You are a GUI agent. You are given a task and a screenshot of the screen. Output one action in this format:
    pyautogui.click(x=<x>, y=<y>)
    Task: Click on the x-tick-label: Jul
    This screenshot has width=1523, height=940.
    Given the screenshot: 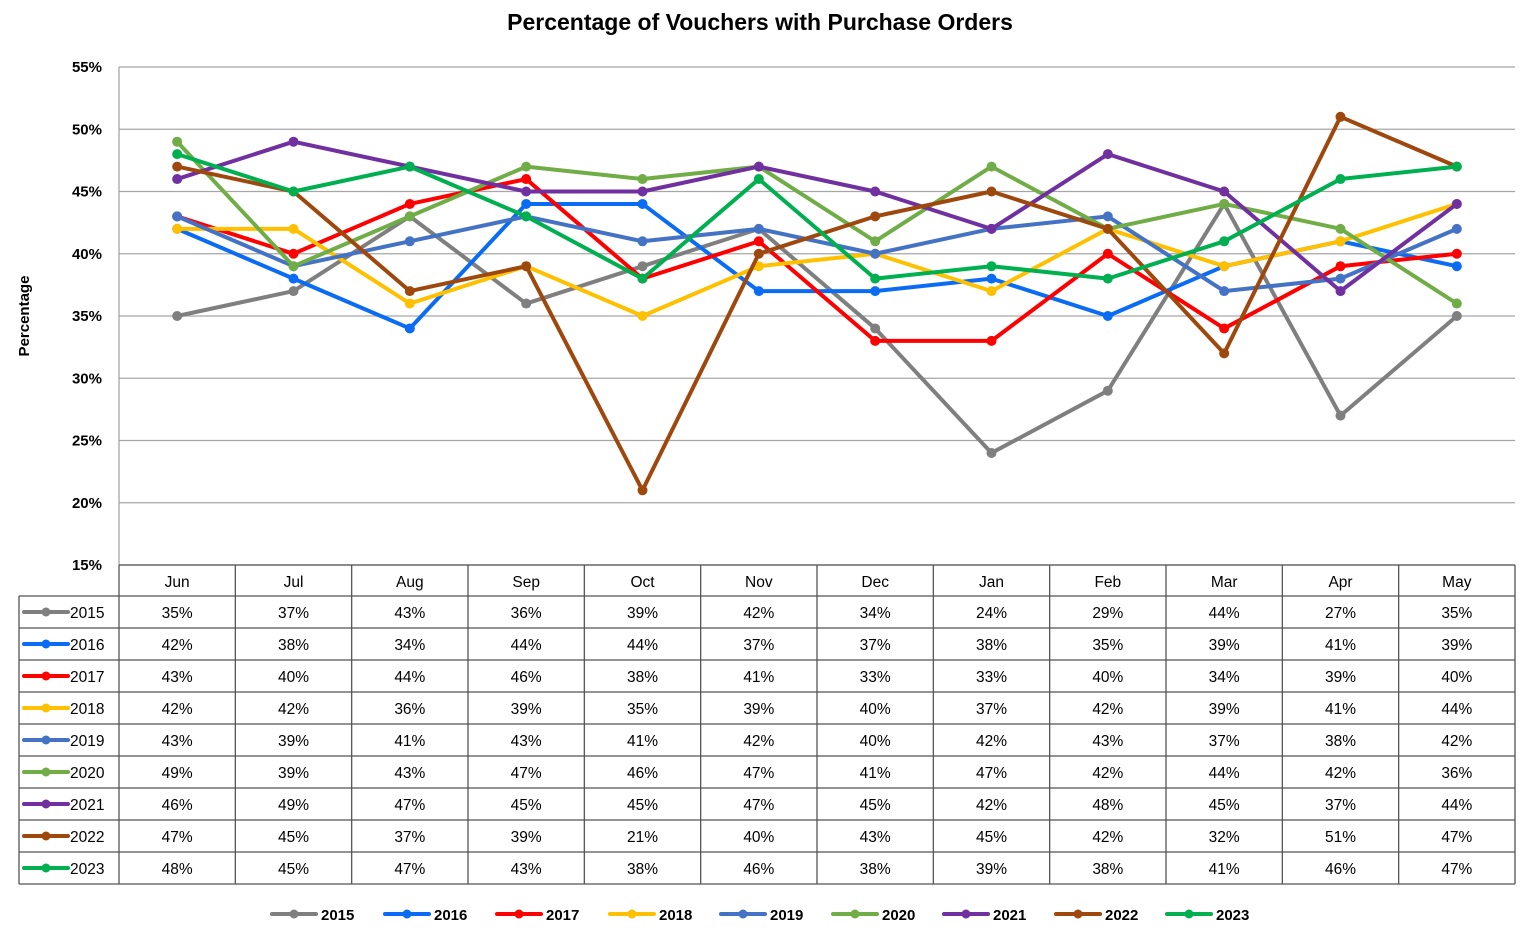 What is the action you would take?
    pyautogui.click(x=294, y=582)
    